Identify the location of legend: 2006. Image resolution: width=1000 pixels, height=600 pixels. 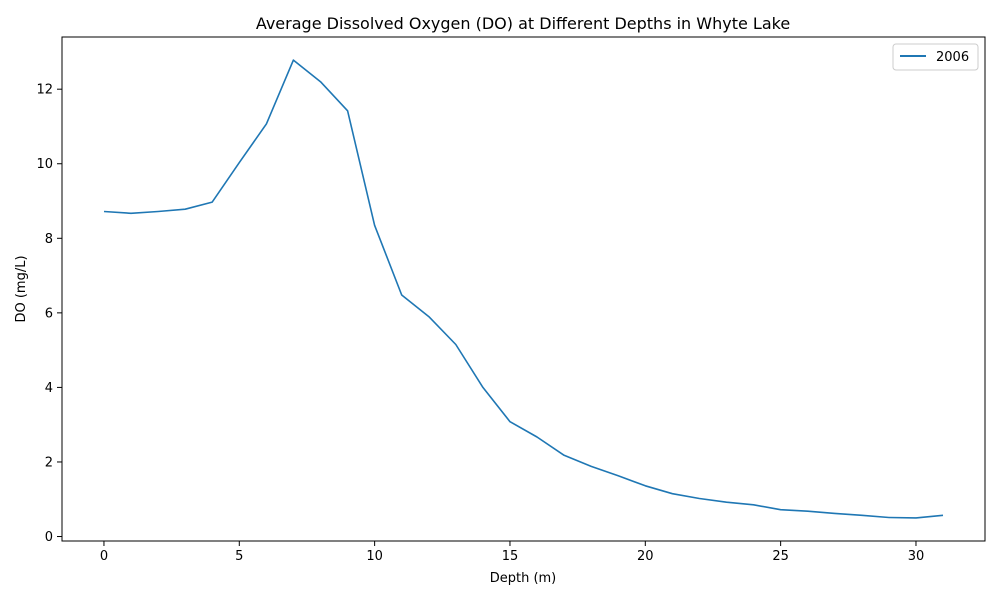
(935, 57).